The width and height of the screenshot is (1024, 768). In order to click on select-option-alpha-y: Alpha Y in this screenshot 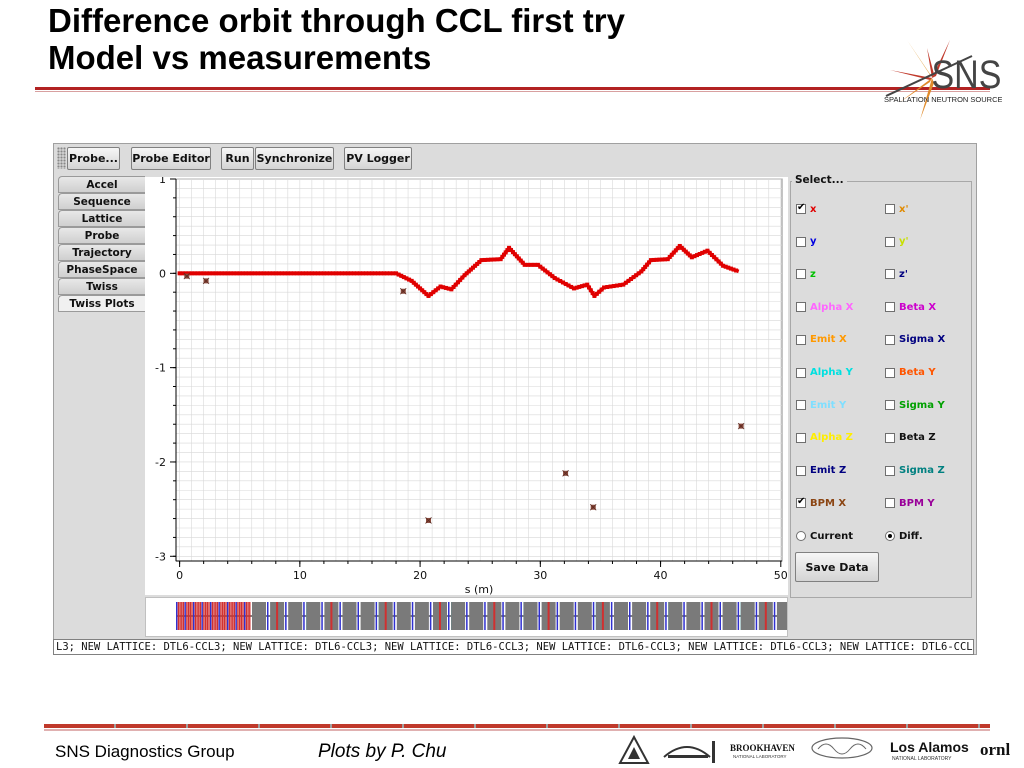, I will do `click(824, 373)`.